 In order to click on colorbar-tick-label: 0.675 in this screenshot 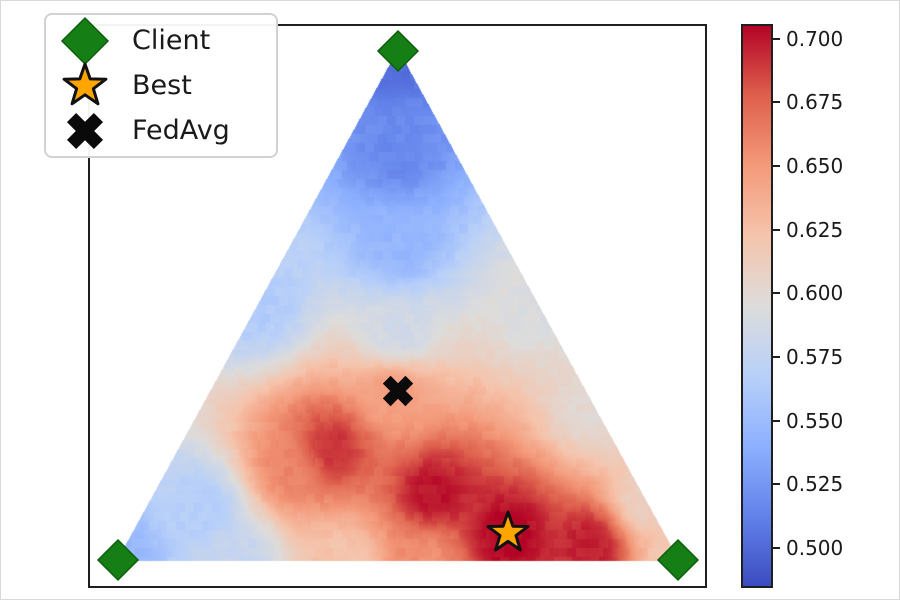, I will do `click(815, 102)`.